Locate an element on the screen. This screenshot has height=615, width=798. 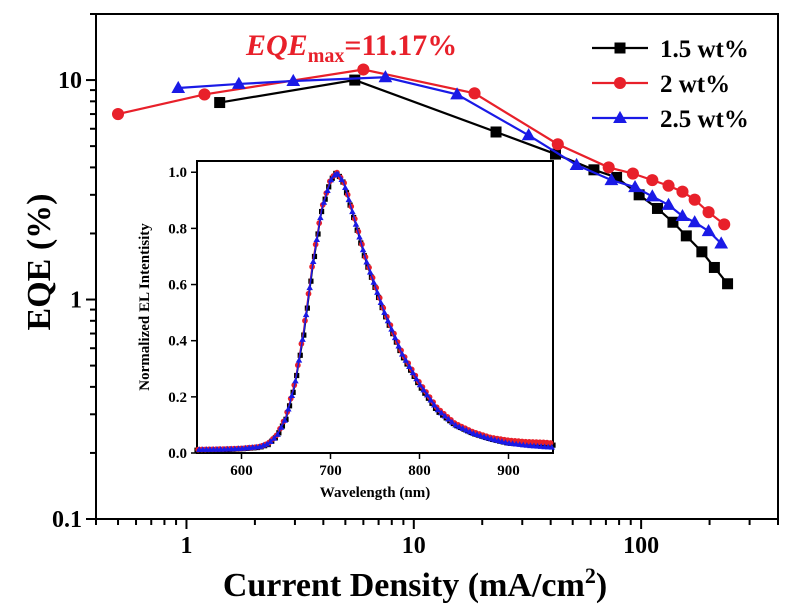
x-tick-label: 1 is located at coordinates (186, 546).